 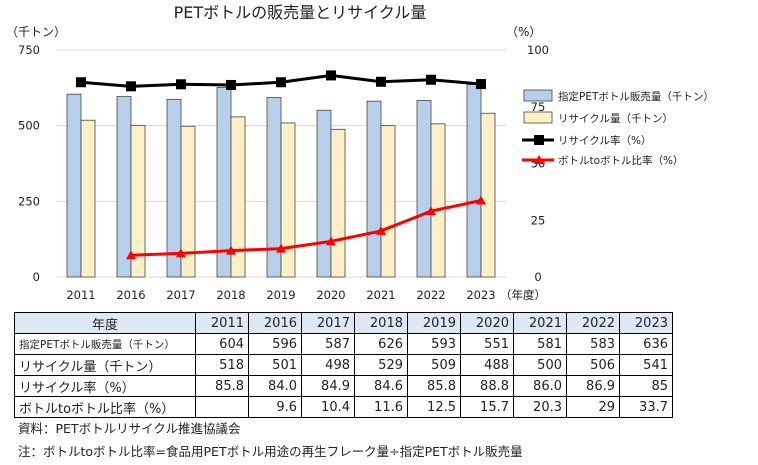 What do you see at coordinates (593, 344) in the screenshot?
I see `table-cell: 583` at bounding box center [593, 344].